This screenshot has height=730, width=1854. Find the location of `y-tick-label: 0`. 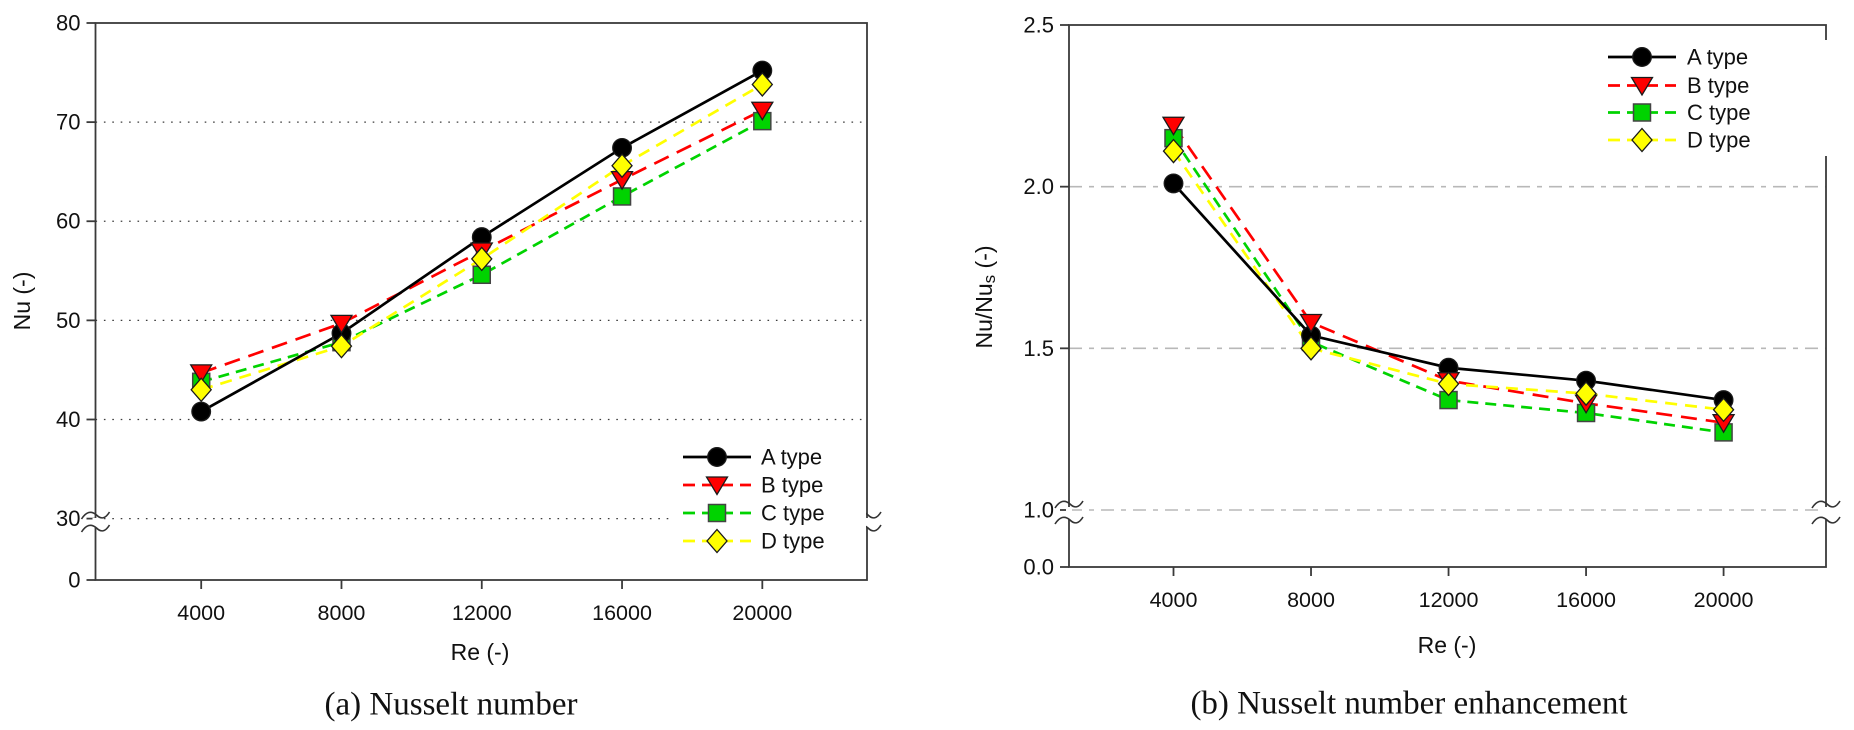

y-tick-label: 0 is located at coordinates (74, 580).